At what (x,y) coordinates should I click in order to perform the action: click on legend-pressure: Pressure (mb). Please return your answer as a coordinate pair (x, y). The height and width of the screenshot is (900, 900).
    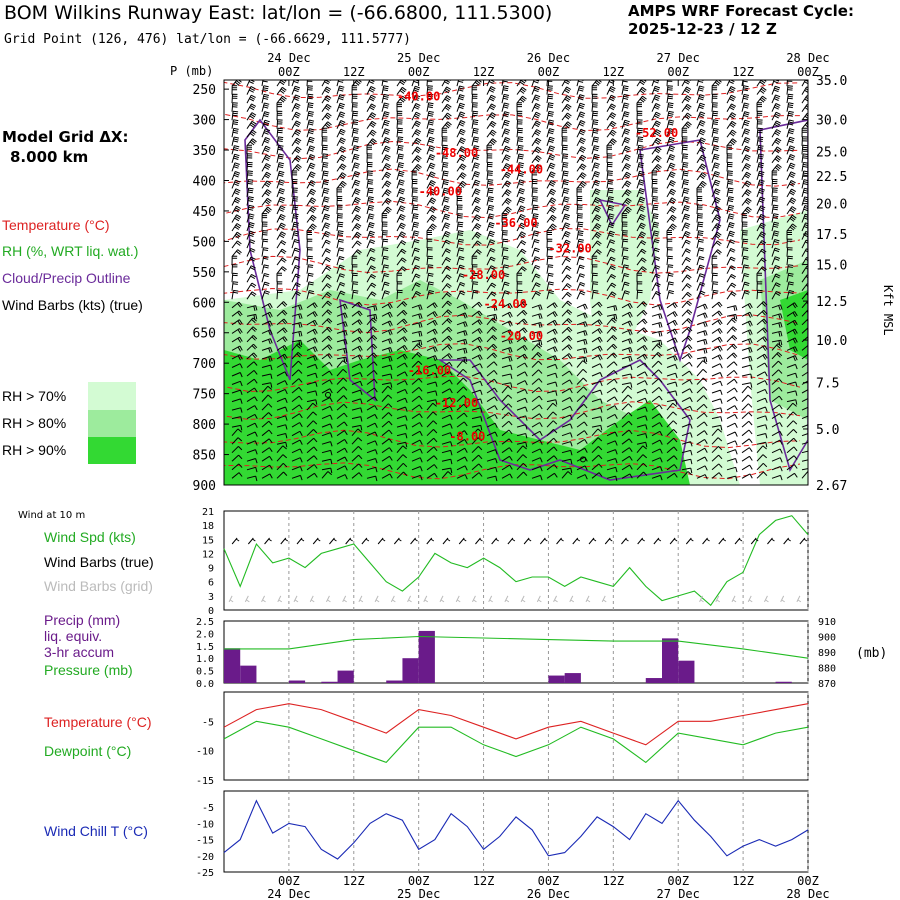
    Looking at the image, I should click on (88, 670).